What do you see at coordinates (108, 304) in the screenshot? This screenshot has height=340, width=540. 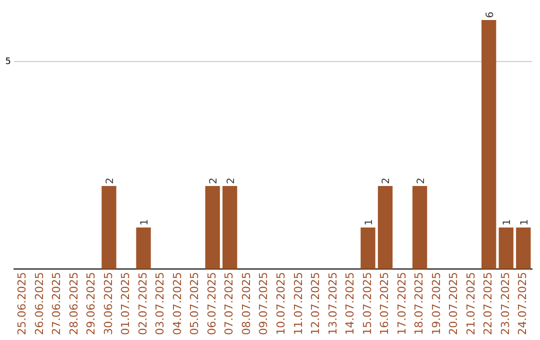 I see `x-tick-label: 30.06.2025` at bounding box center [108, 304].